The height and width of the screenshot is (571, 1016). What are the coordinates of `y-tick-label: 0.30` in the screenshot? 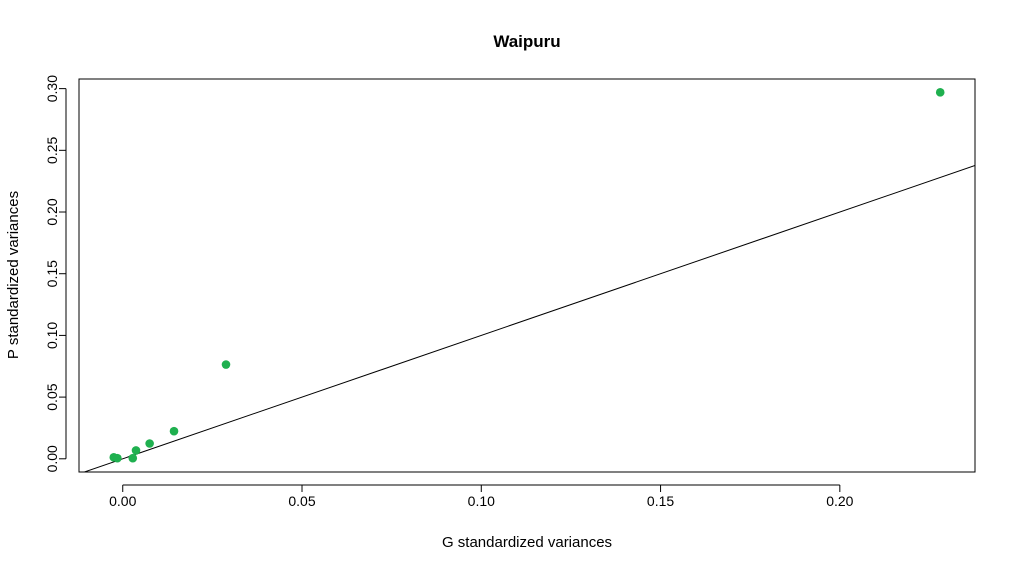 It's located at (52, 88).